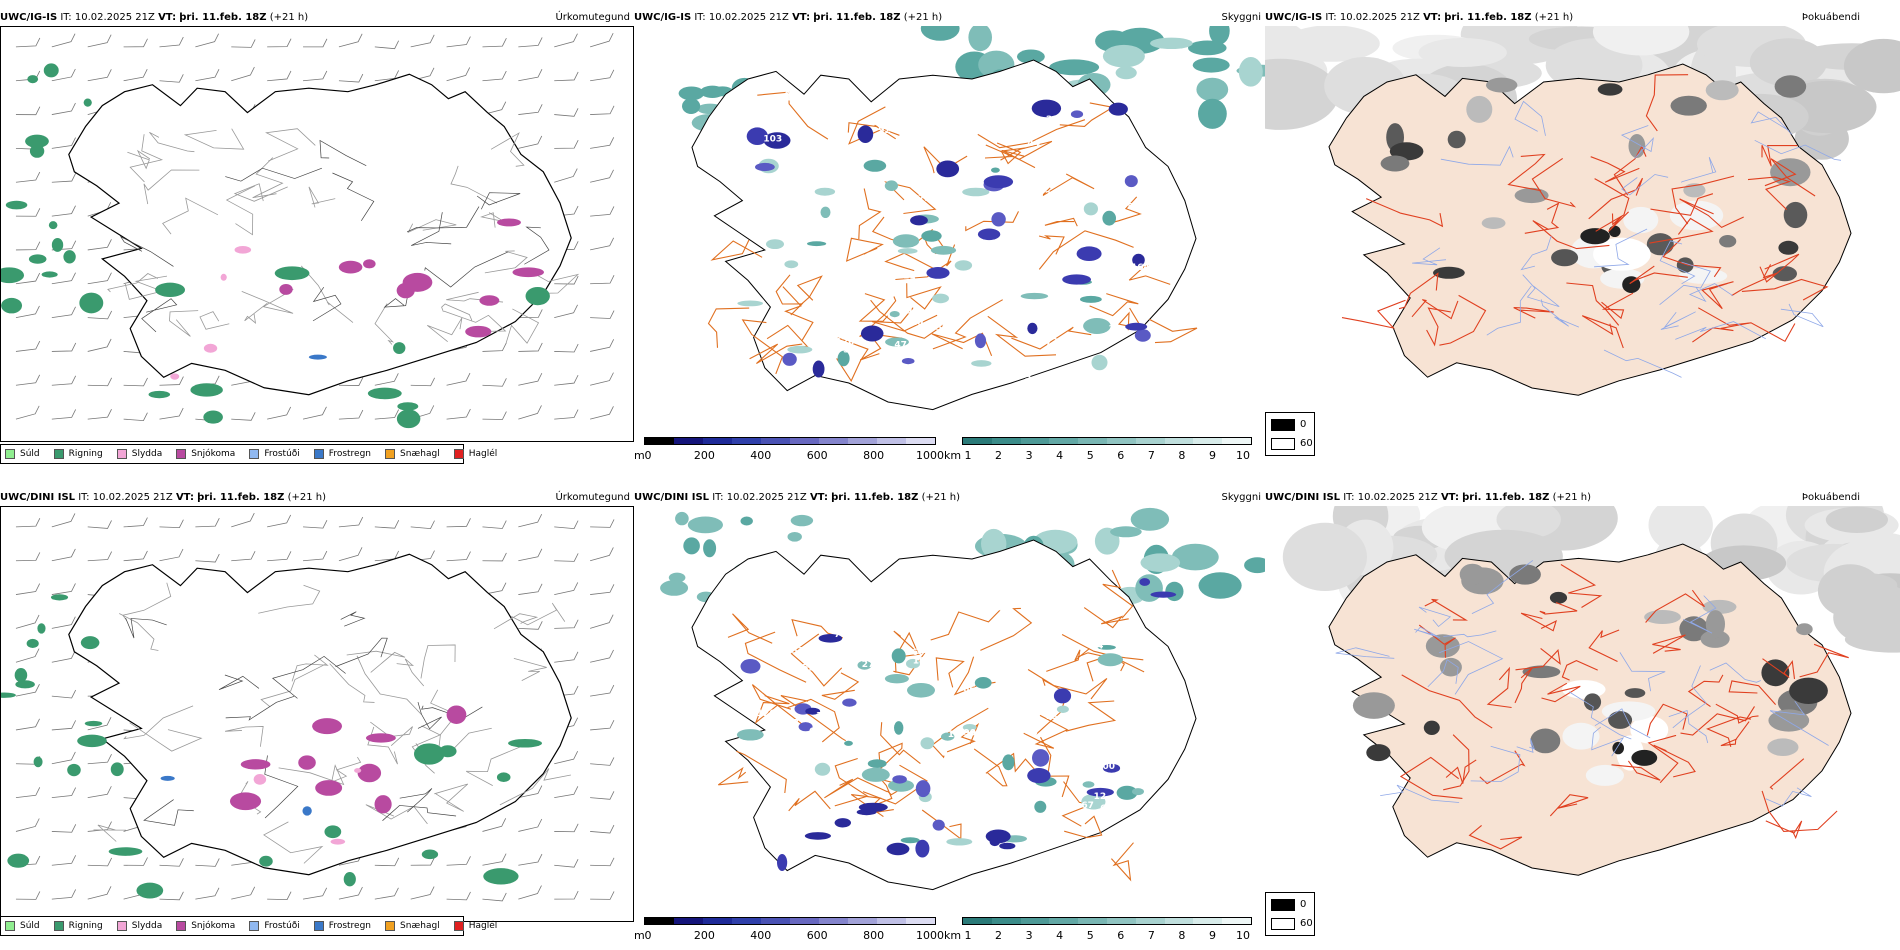 Image resolution: width=1900 pixels, height=950 pixels. I want to click on visibility-value-label: 63, so click(976, 695).